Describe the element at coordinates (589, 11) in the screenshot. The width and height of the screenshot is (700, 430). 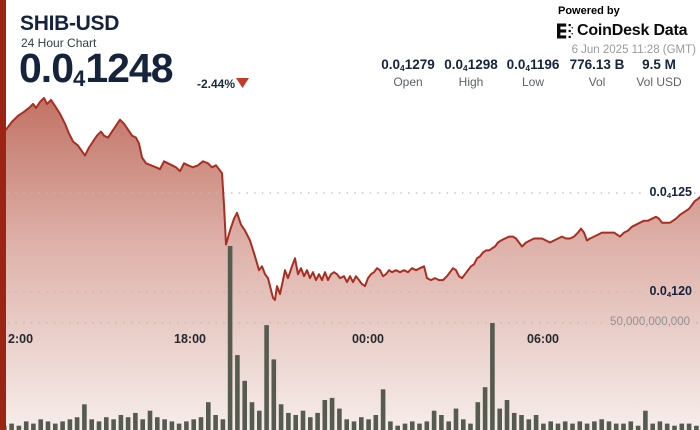
I see `powered-by-label: Powered by` at that location.